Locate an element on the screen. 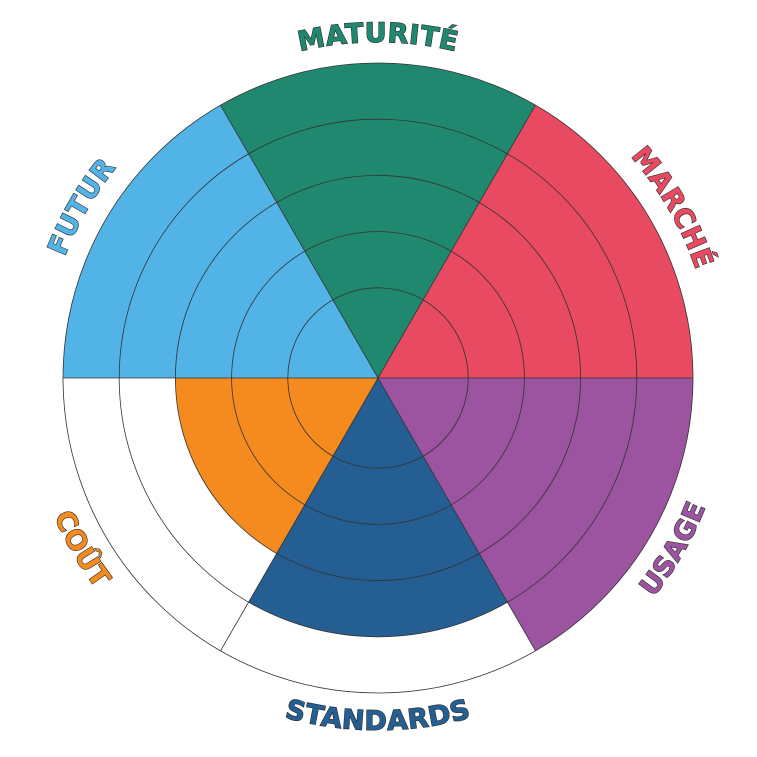 The image size is (757, 757). category-label-text: STANDARDS is located at coordinates (378, 716).